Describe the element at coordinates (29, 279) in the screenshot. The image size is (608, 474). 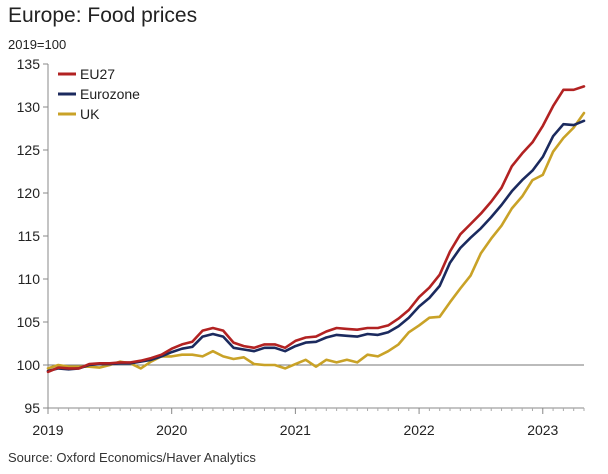
I see `y-tick-label: 110` at that location.